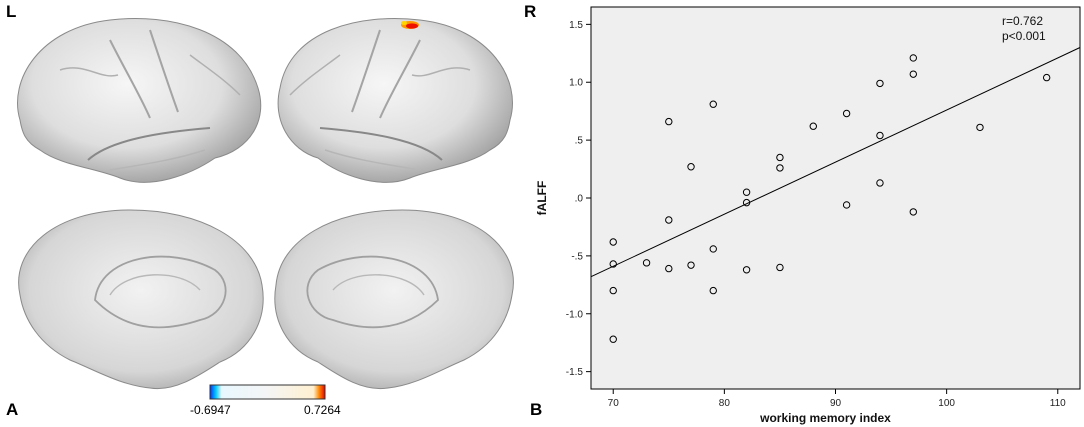  What do you see at coordinates (395, 100) in the screenshot?
I see `right-lateral-brain` at bounding box center [395, 100].